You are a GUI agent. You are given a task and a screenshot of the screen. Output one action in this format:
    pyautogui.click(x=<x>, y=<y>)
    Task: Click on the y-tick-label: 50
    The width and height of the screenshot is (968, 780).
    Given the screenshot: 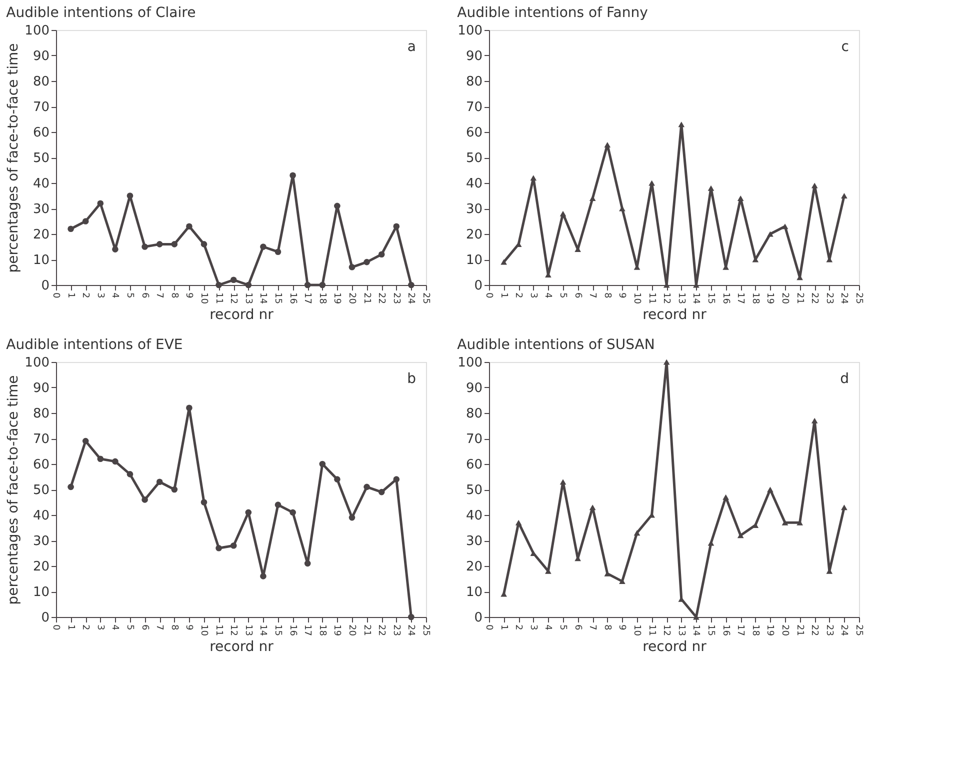 What is the action you would take?
    pyautogui.click(x=474, y=158)
    